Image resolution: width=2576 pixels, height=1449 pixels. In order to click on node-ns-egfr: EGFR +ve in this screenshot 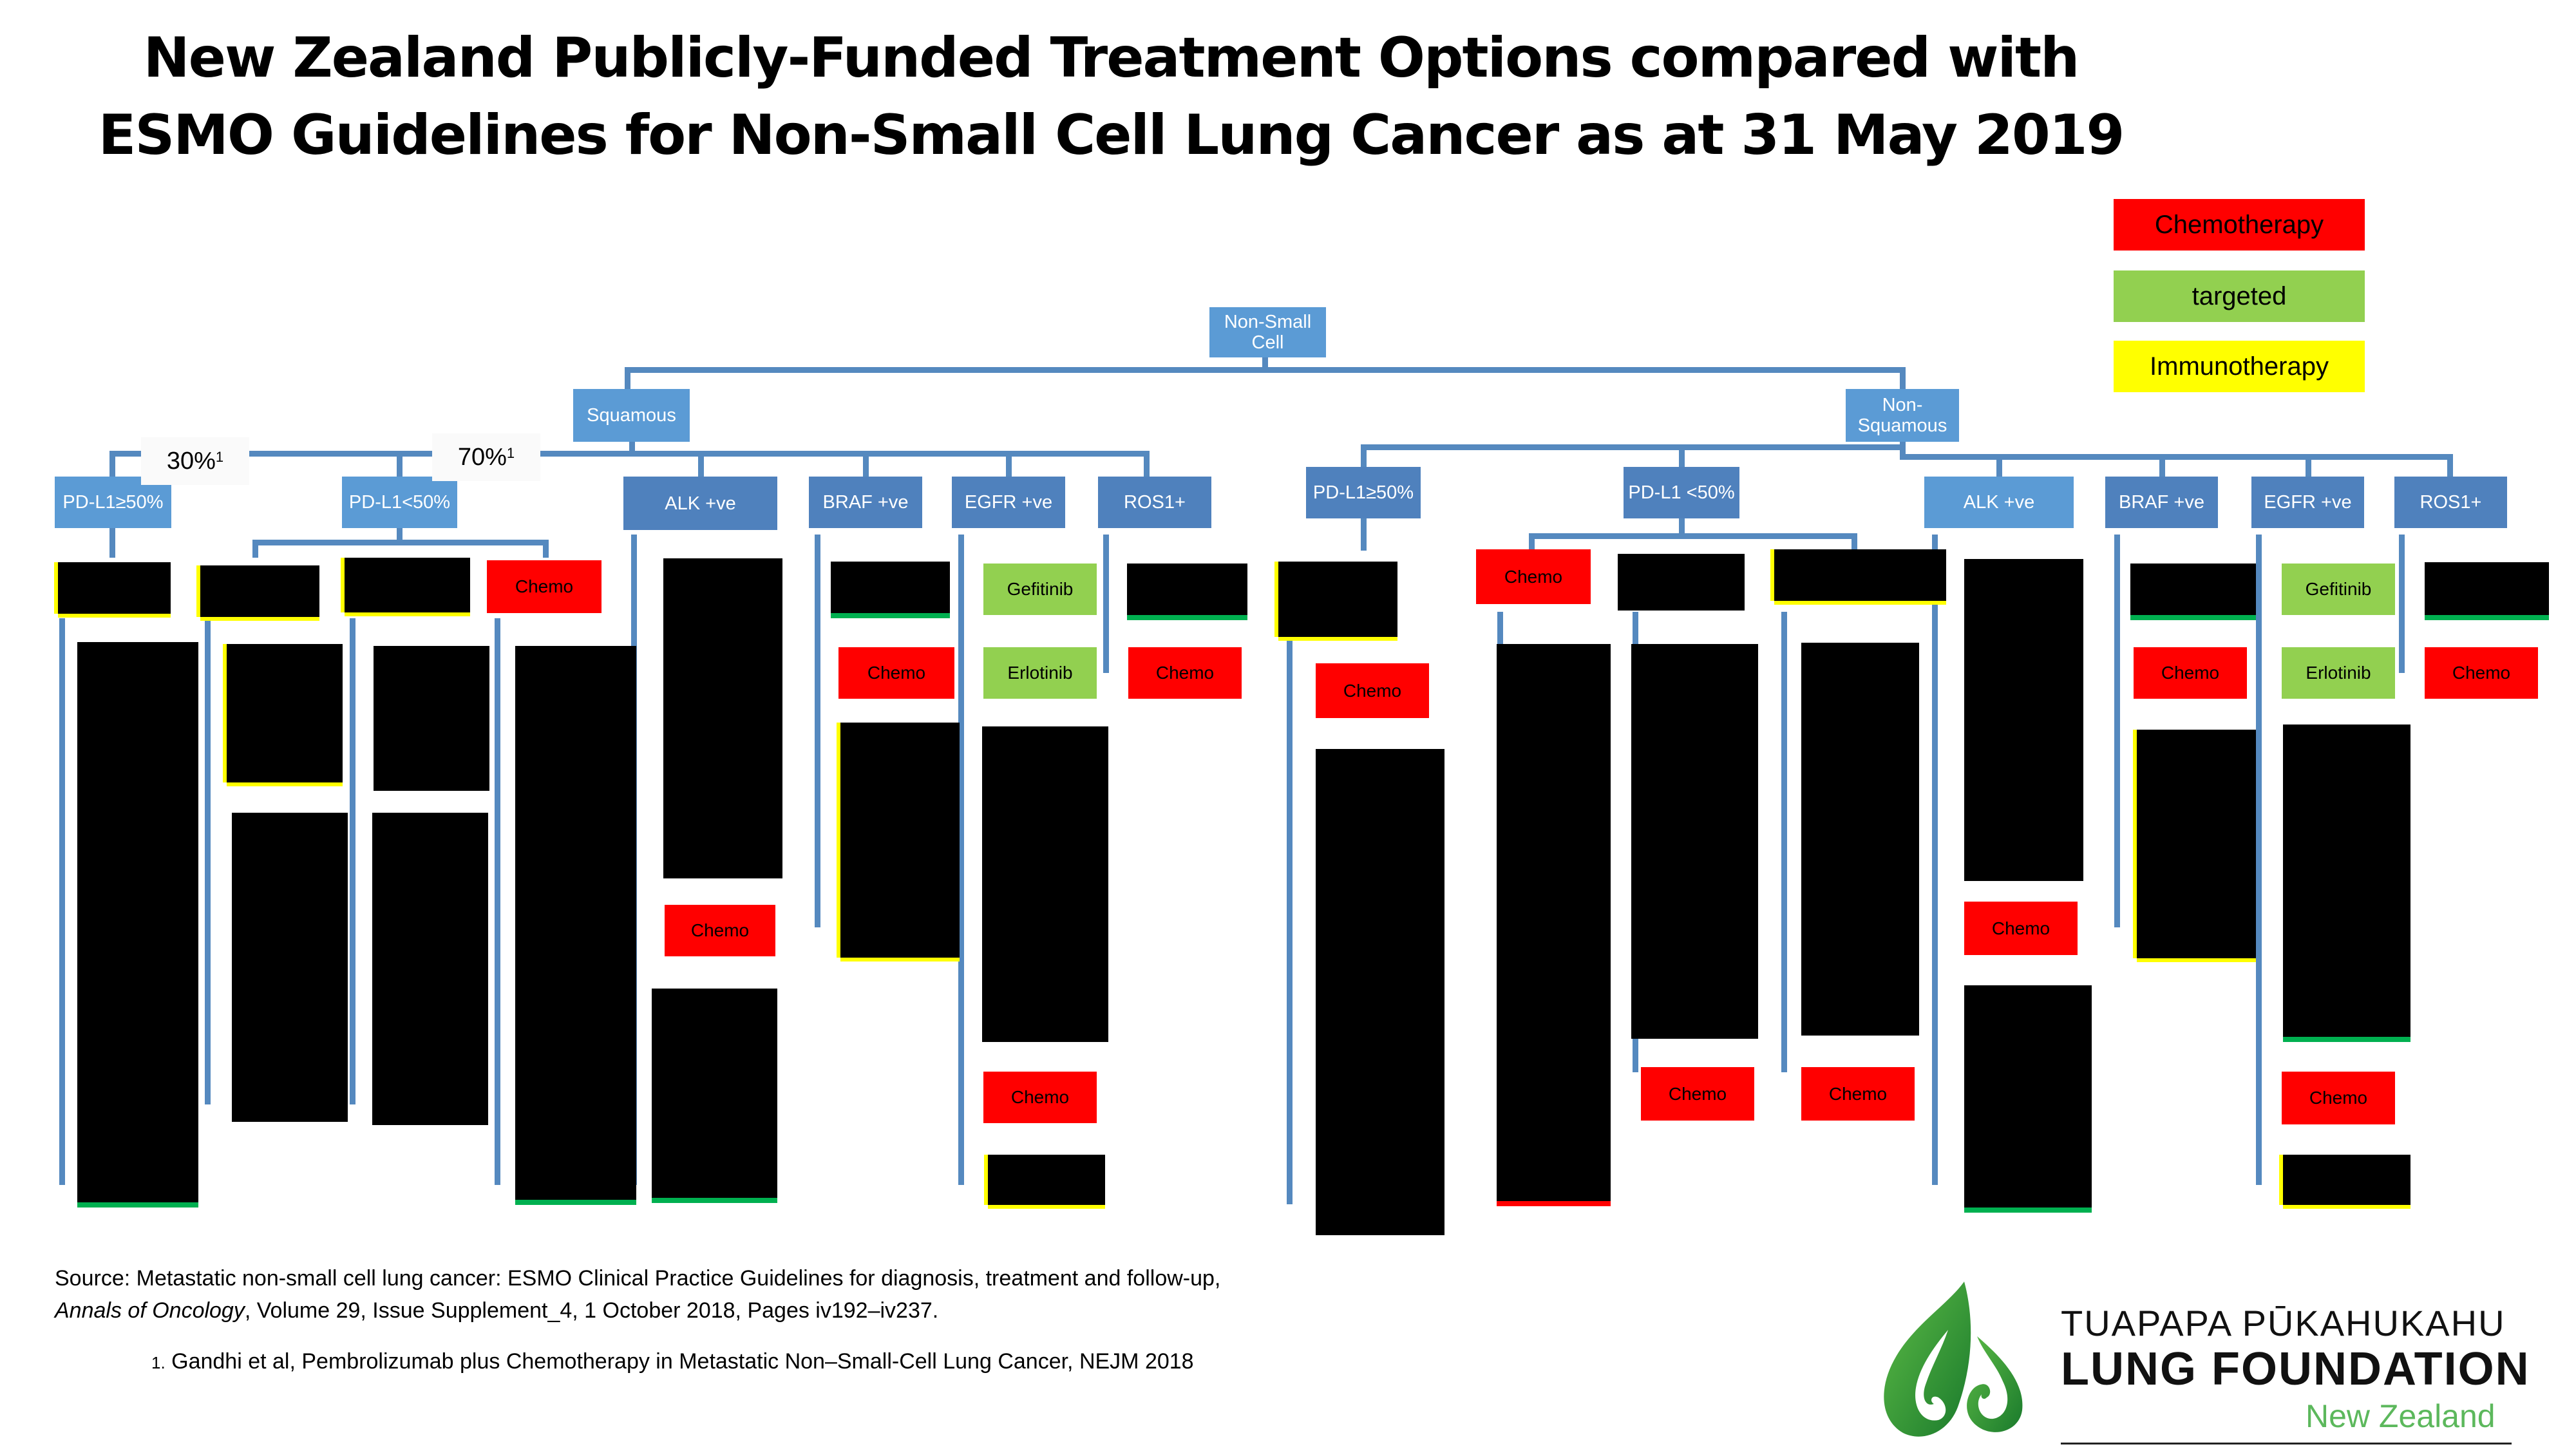, I will do `click(2307, 502)`.